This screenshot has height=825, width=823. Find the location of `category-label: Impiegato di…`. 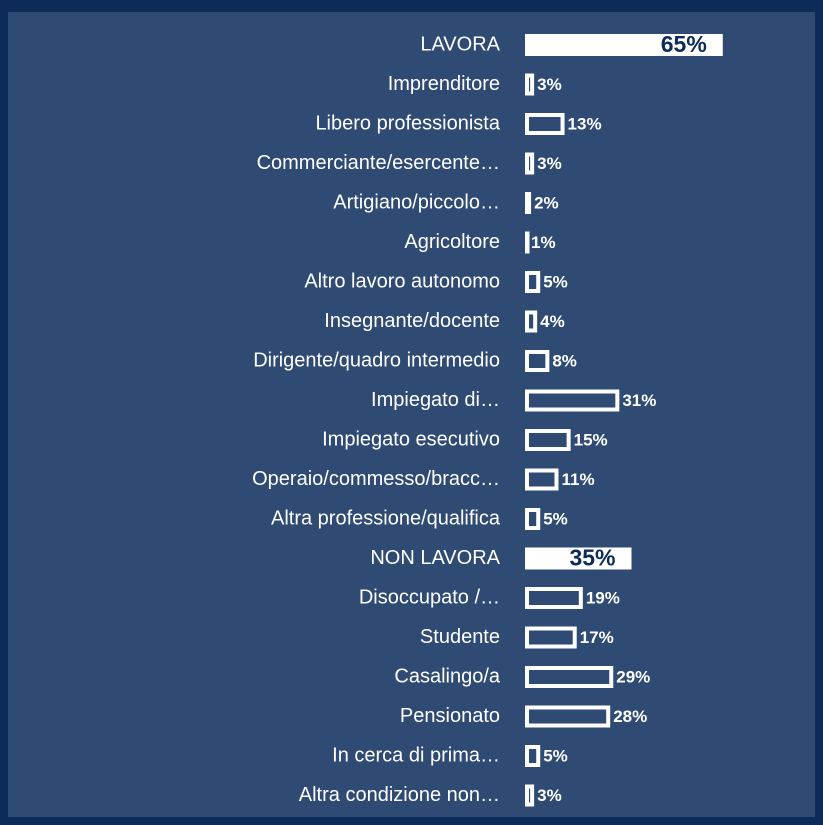

category-label: Impiegato di… is located at coordinates (435, 400).